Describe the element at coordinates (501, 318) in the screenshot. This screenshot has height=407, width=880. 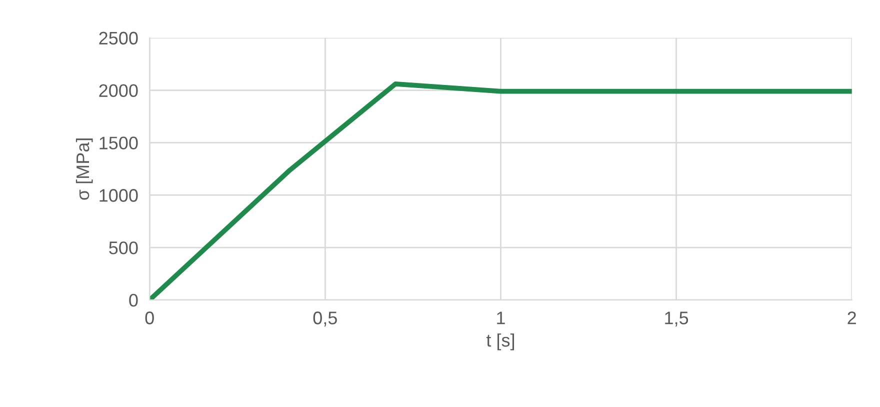
I see `x-tick-label: 1` at that location.